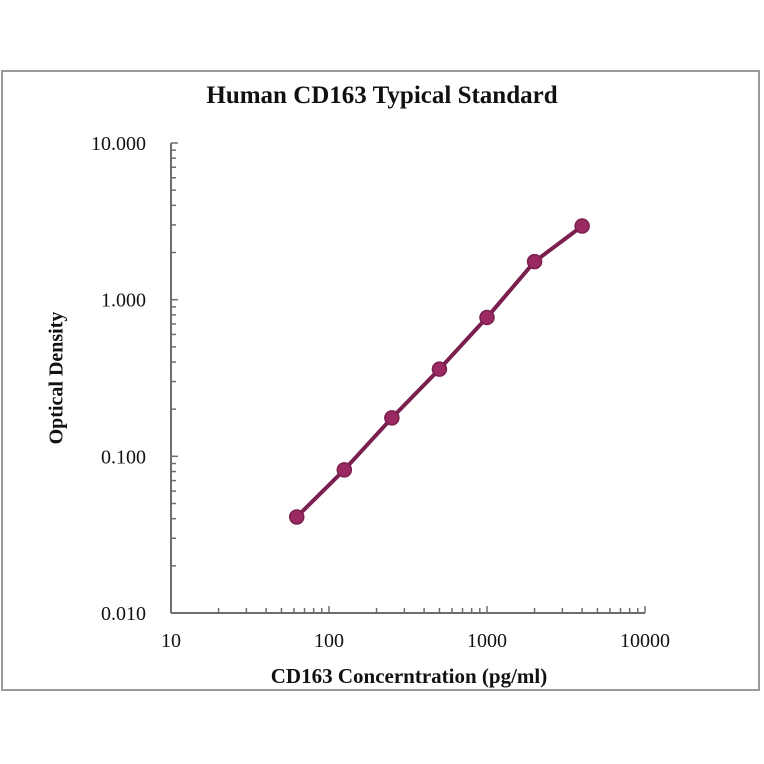 Image resolution: width=764 pixels, height=764 pixels. What do you see at coordinates (487, 641) in the screenshot?
I see `x-tick-label: 1000` at bounding box center [487, 641].